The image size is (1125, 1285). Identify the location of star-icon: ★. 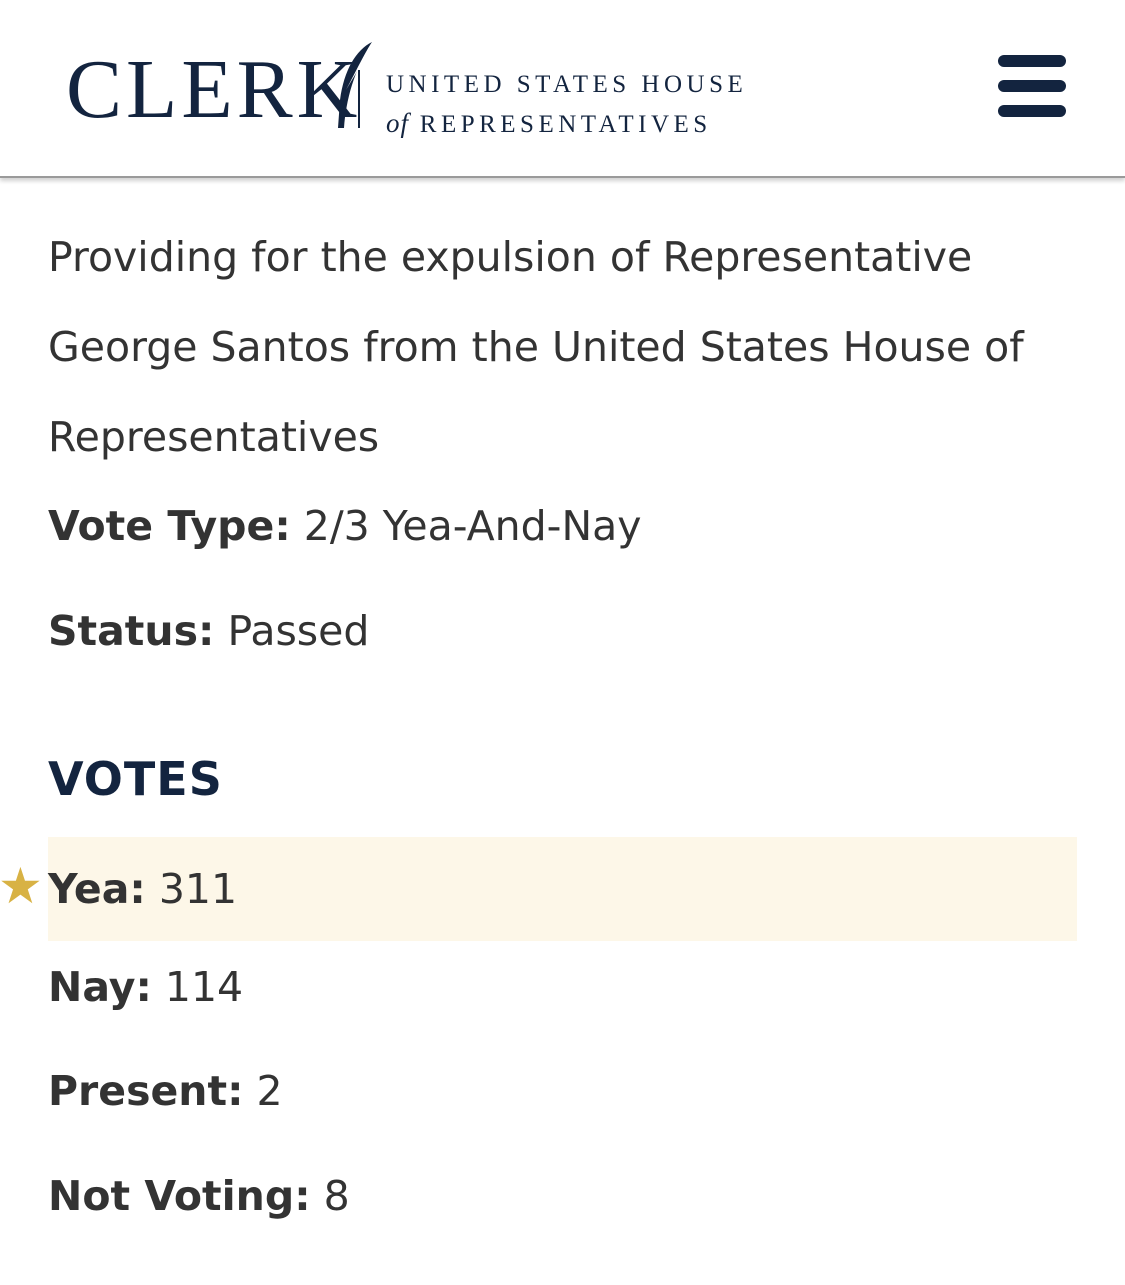
(21, 886).